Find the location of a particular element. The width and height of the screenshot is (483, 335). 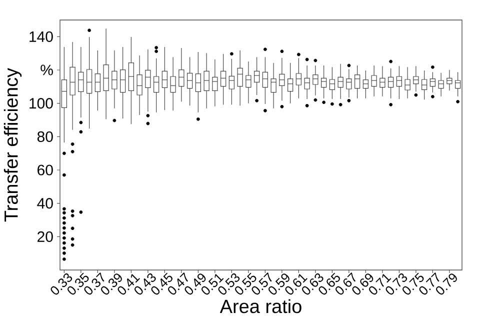

y-tick-label: 80 is located at coordinates (45, 136).